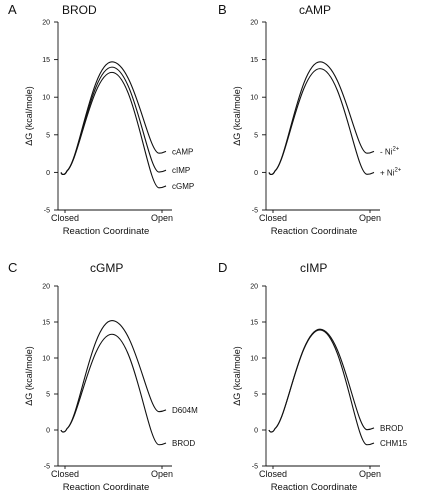 The width and height of the screenshot is (426, 500). I want to click on panel-letter: B, so click(222, 9).